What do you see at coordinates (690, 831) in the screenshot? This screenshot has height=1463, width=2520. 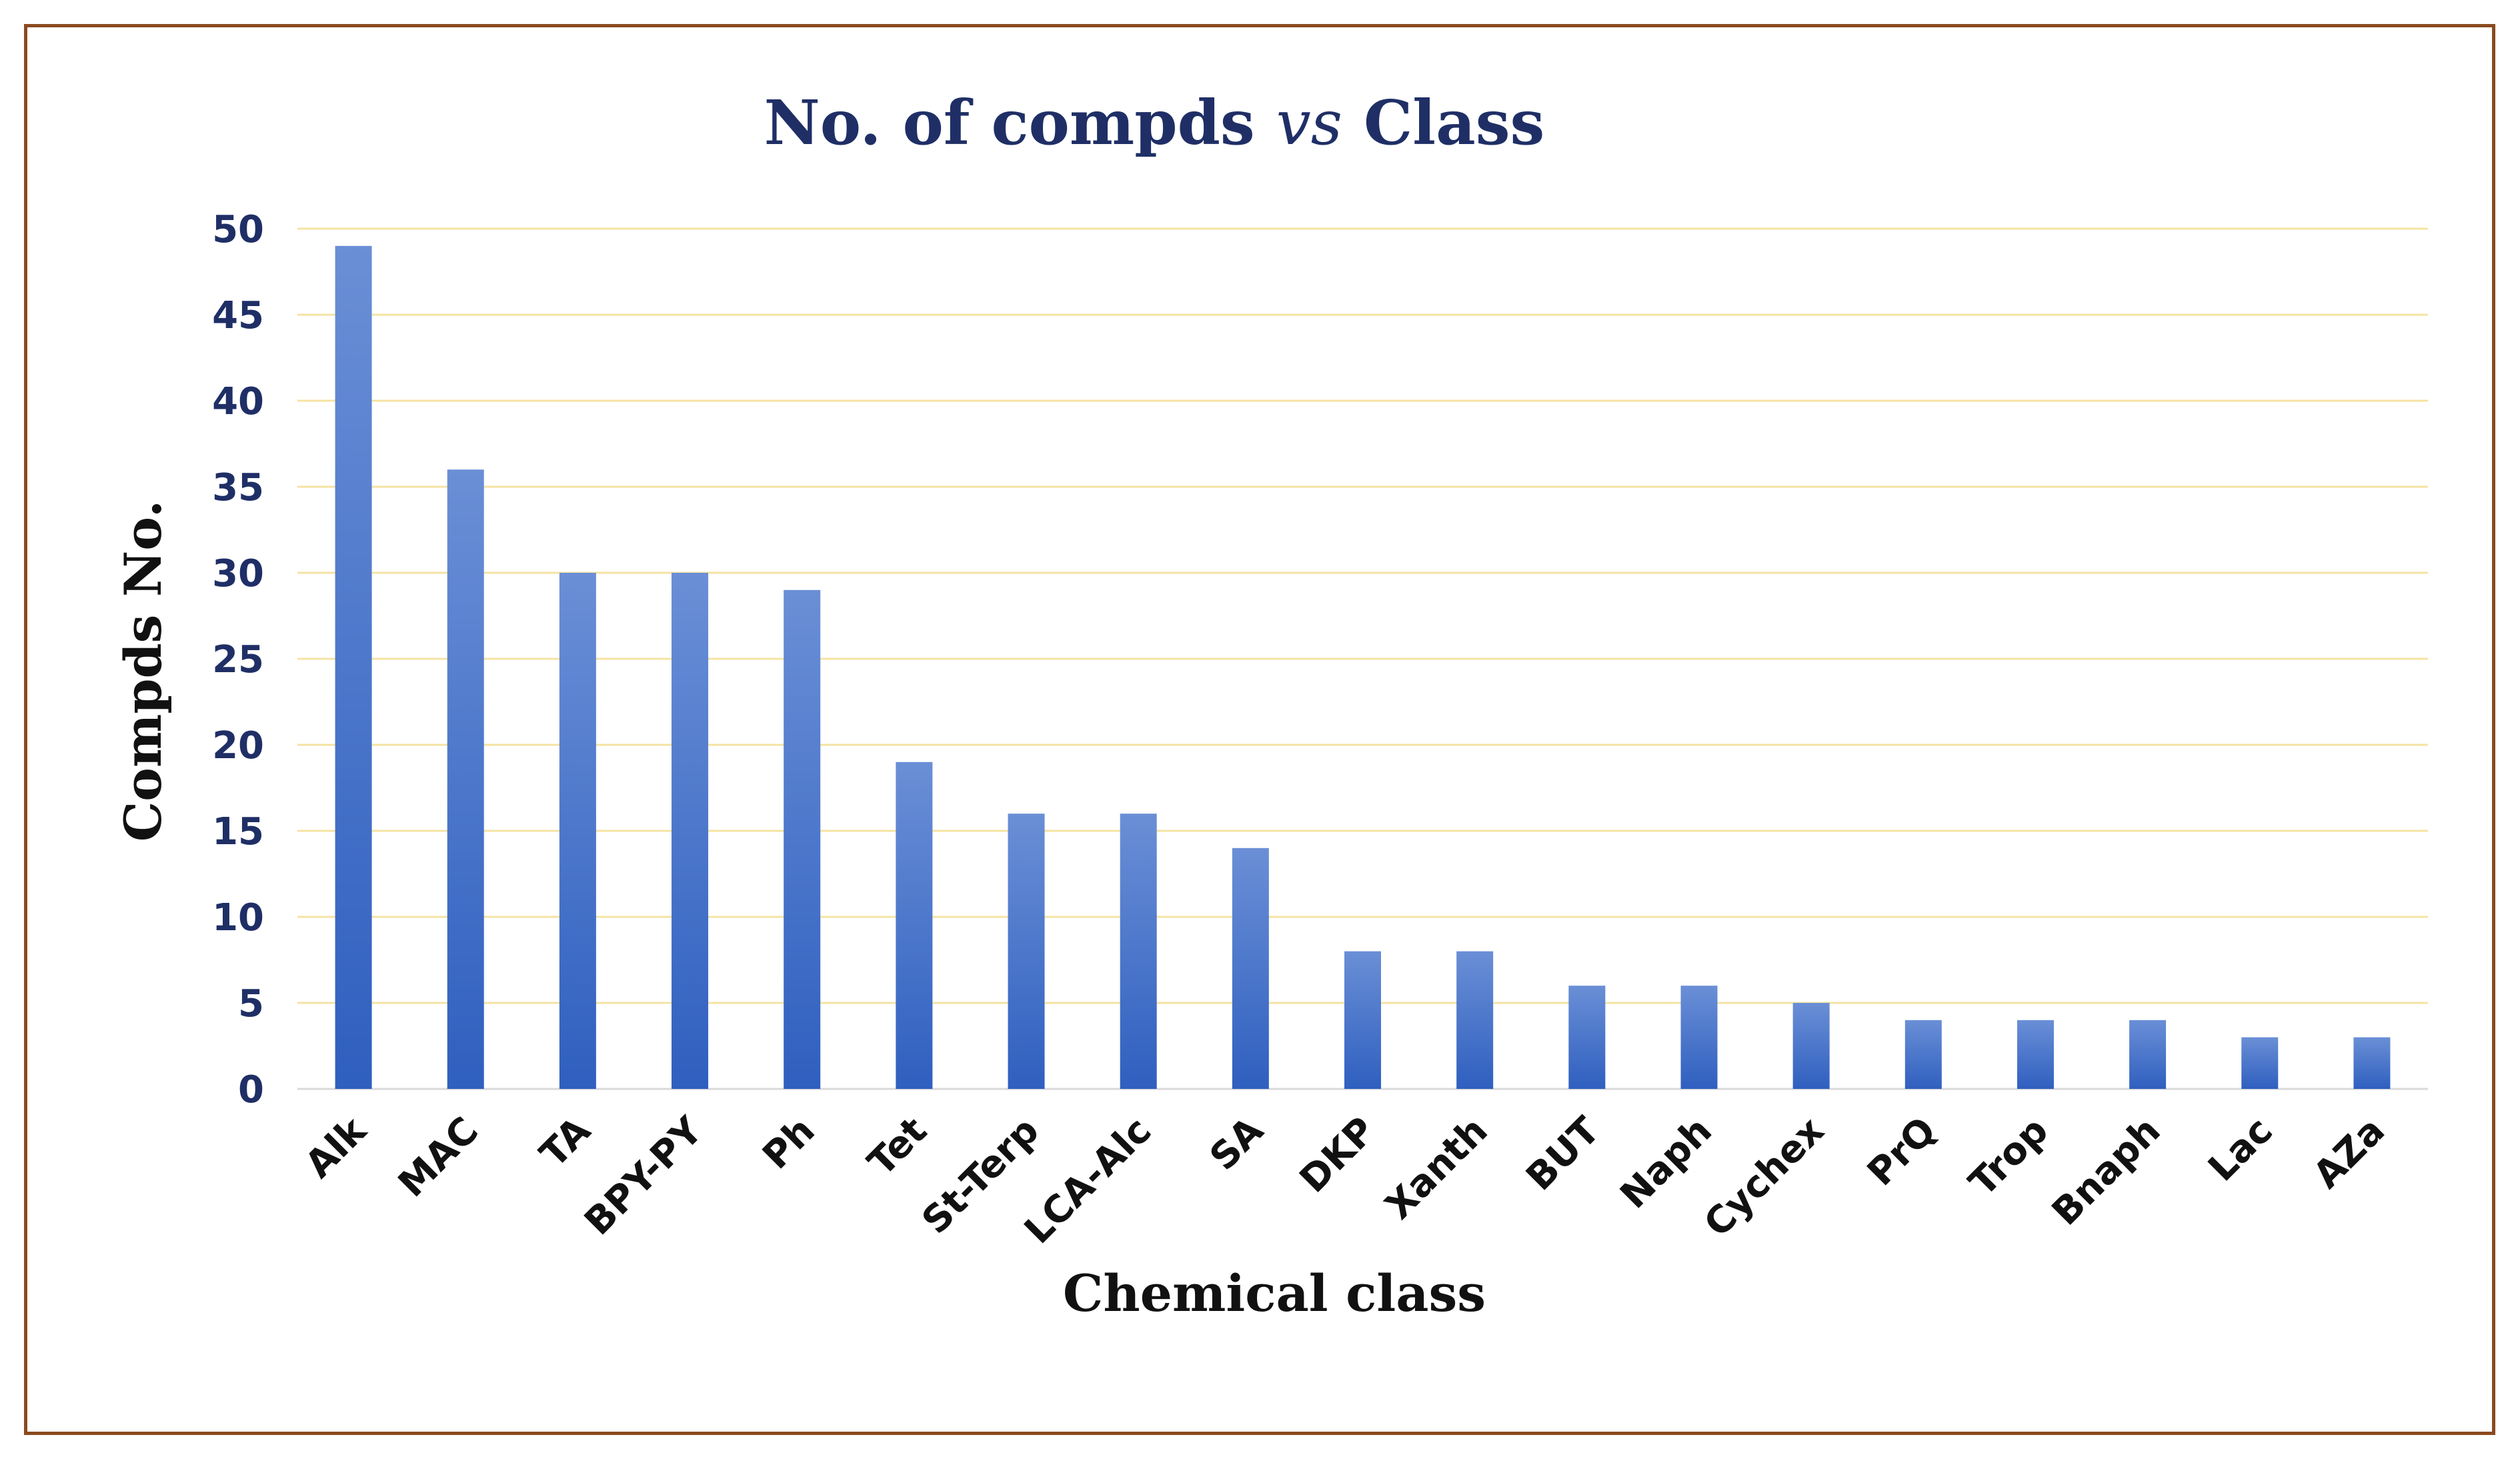 I see `bar-bpy-py` at bounding box center [690, 831].